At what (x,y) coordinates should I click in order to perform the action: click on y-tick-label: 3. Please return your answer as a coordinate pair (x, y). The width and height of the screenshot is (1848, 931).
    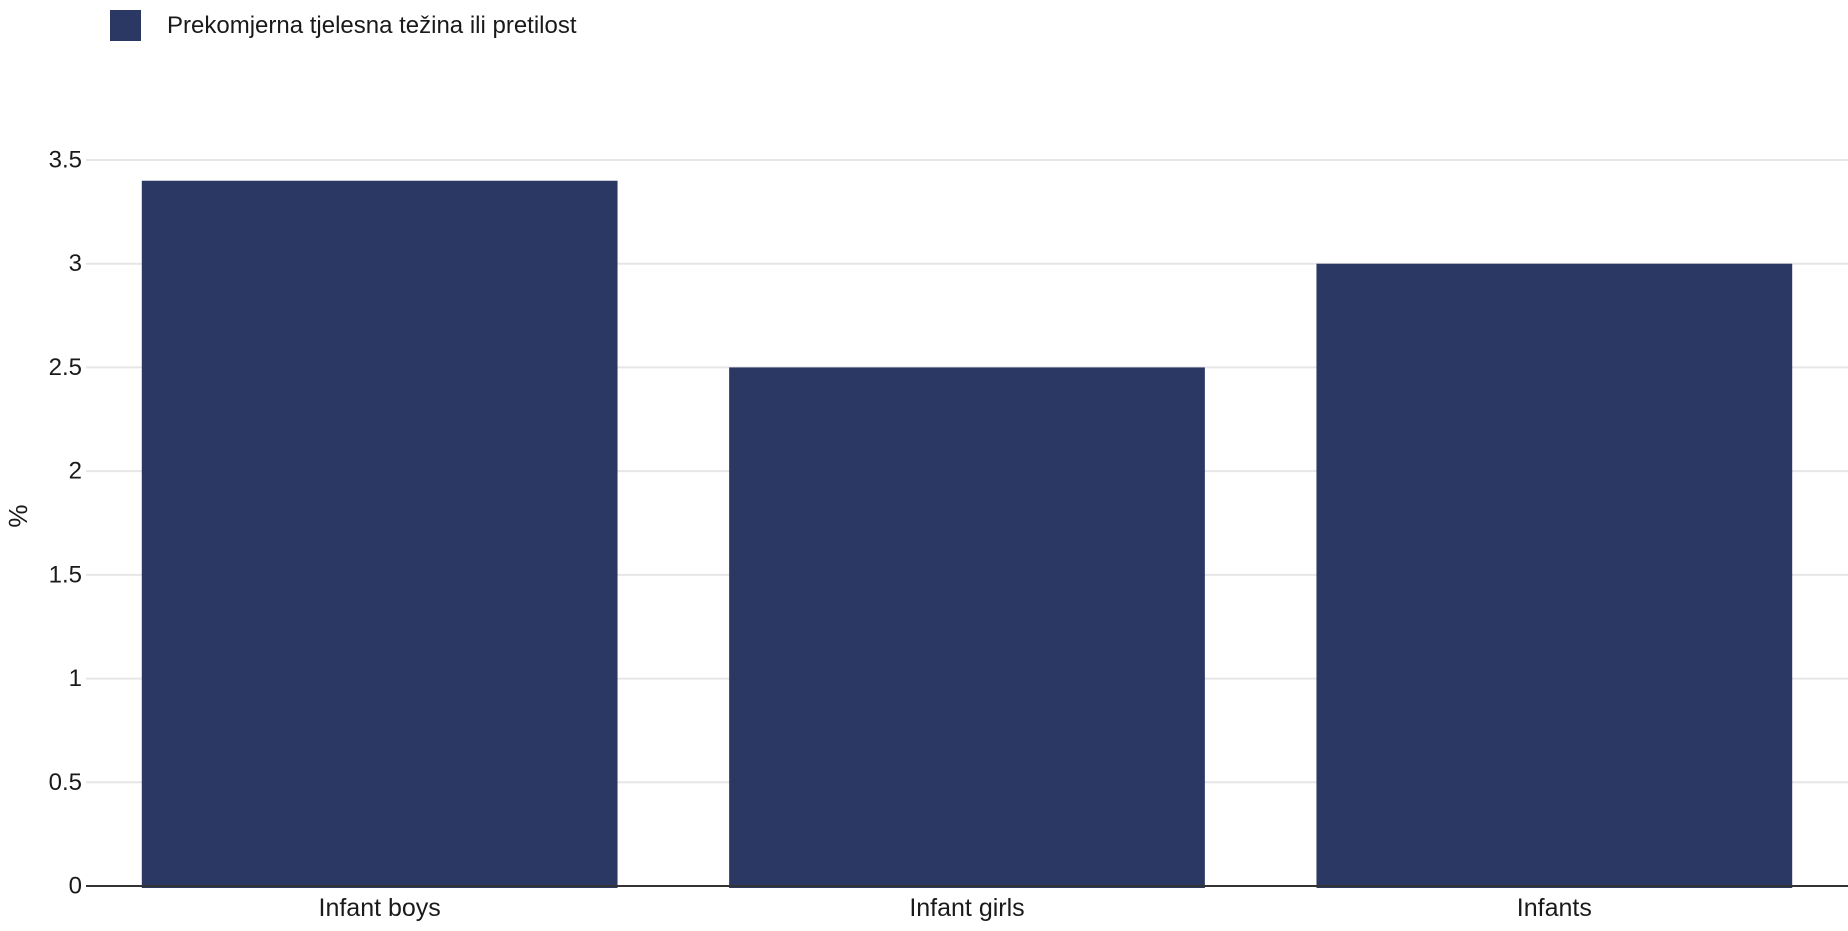
    Looking at the image, I should click on (75, 263).